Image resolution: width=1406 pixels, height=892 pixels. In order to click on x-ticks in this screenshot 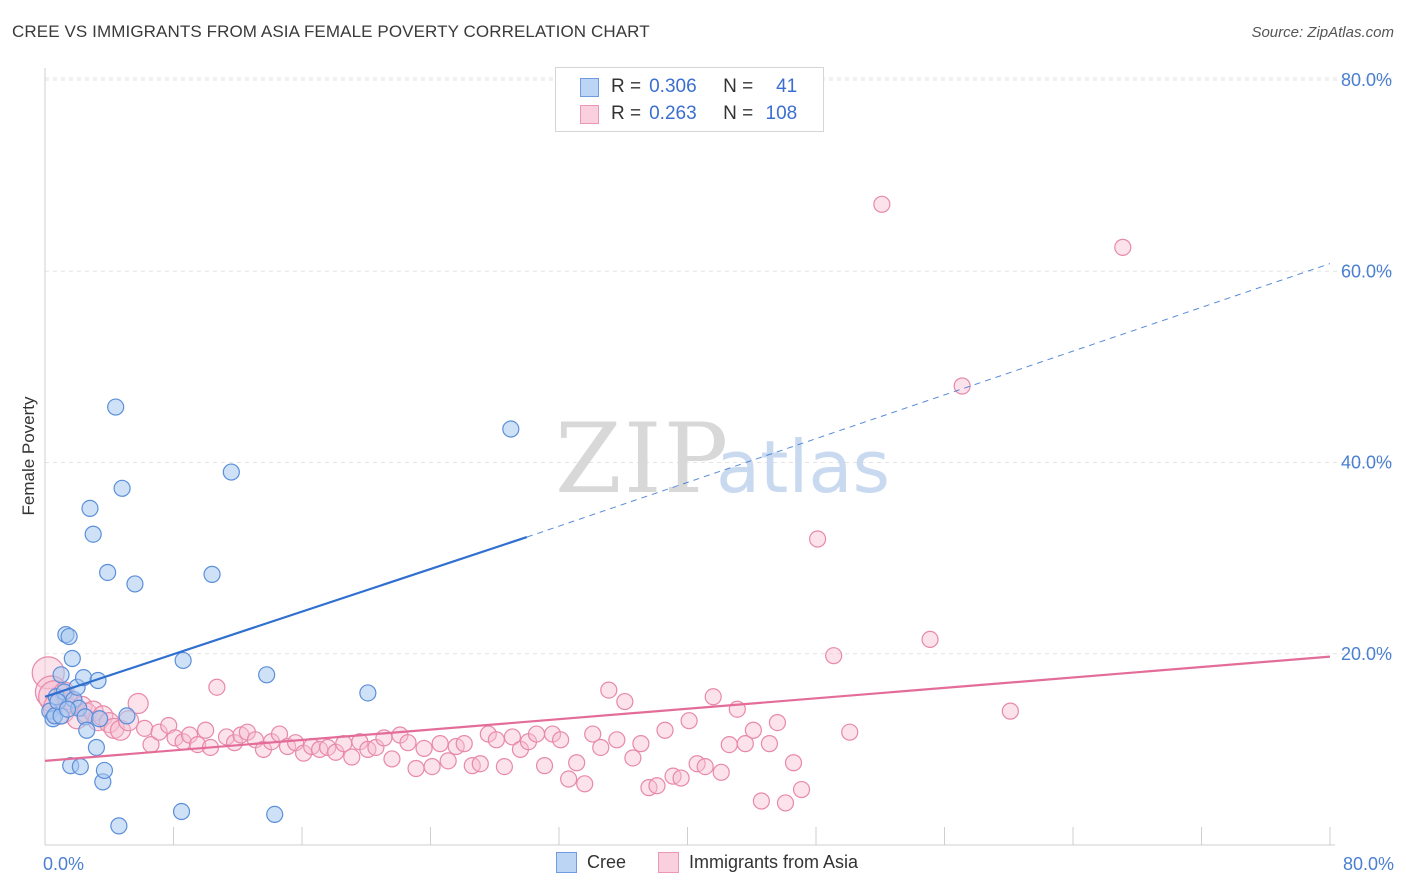, I will do `click(687, 836)`.